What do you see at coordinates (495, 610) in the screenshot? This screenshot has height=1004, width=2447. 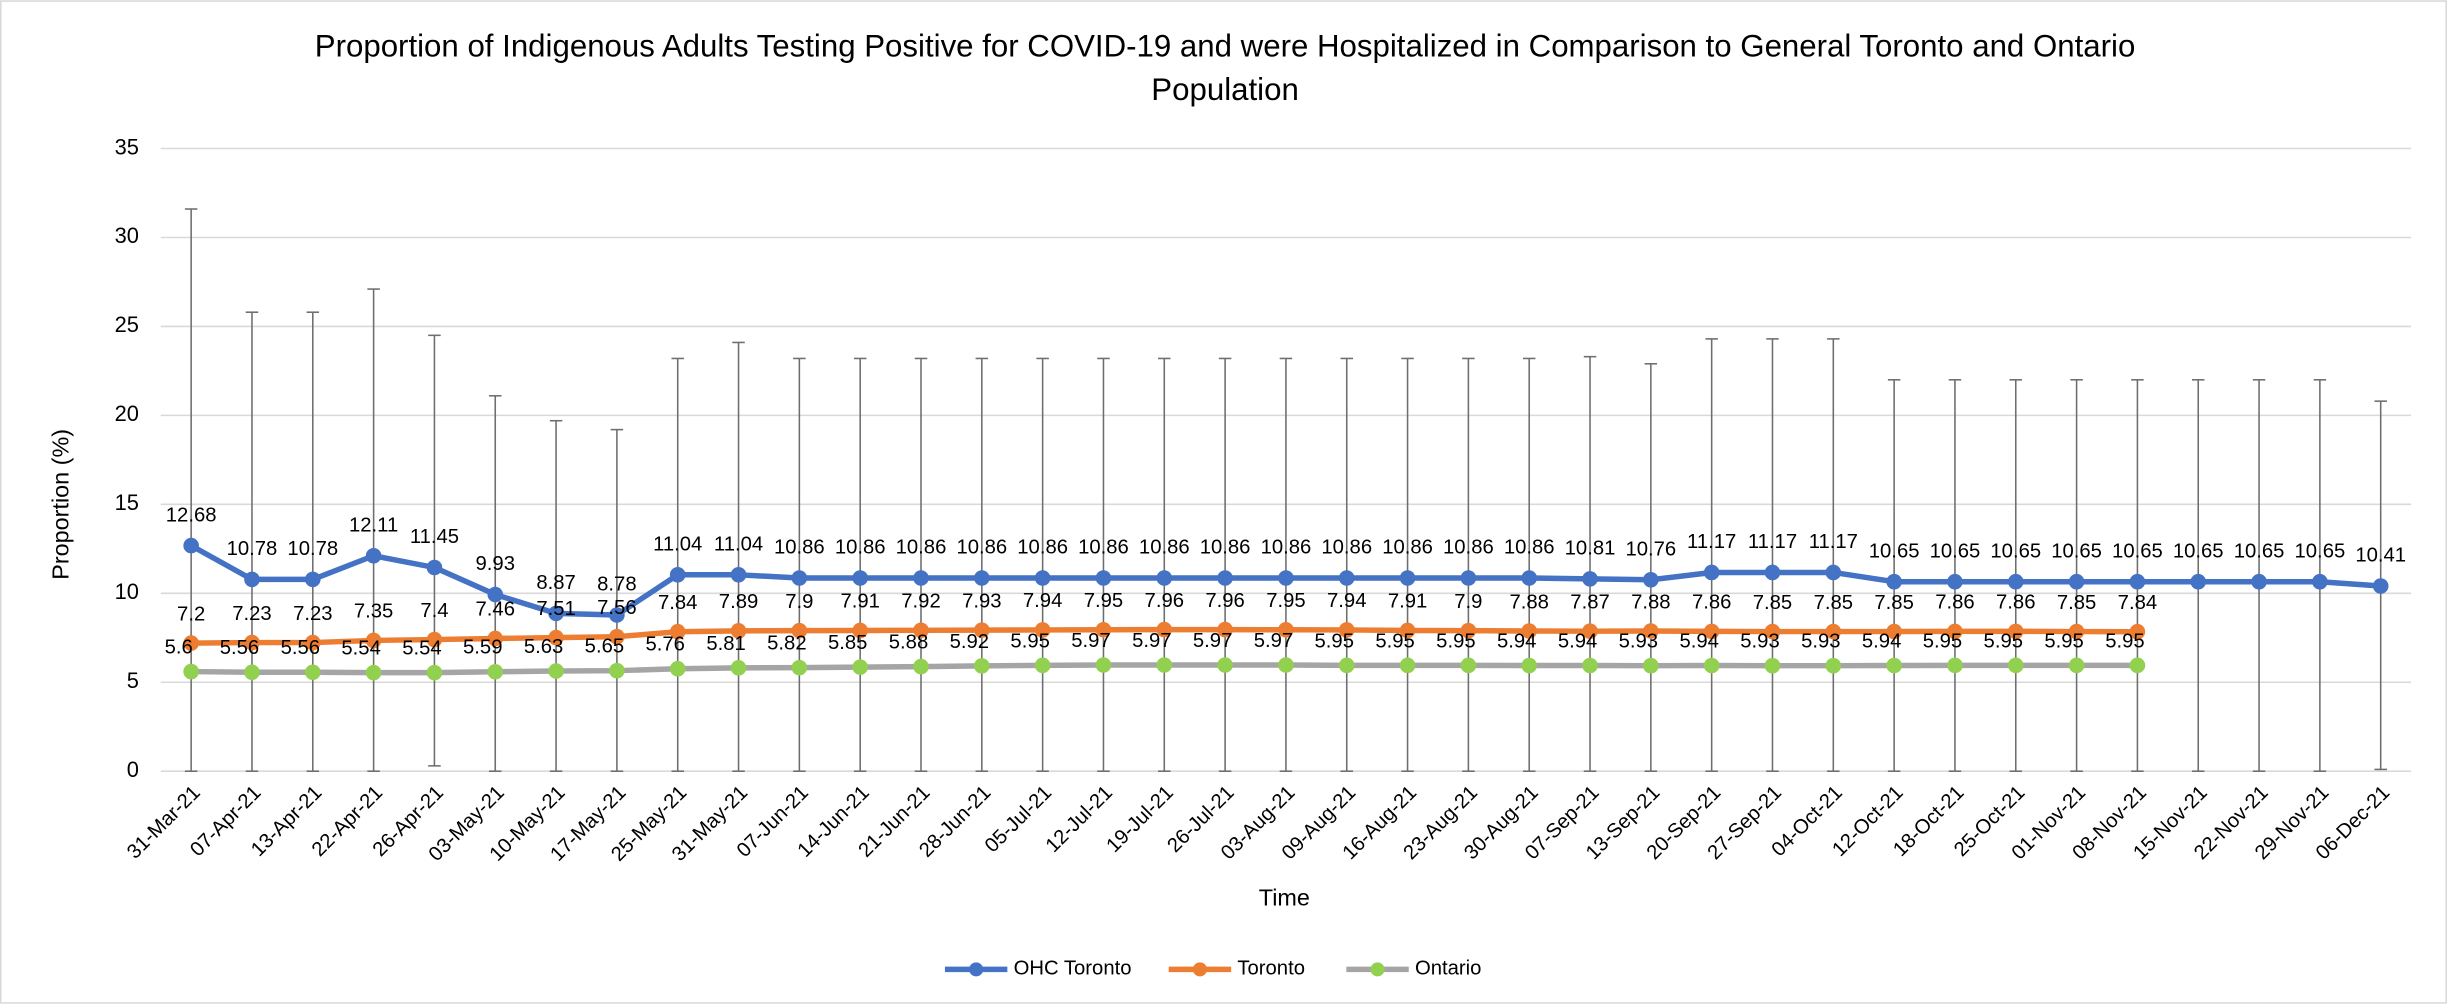 I see `data-label: 7.46` at bounding box center [495, 610].